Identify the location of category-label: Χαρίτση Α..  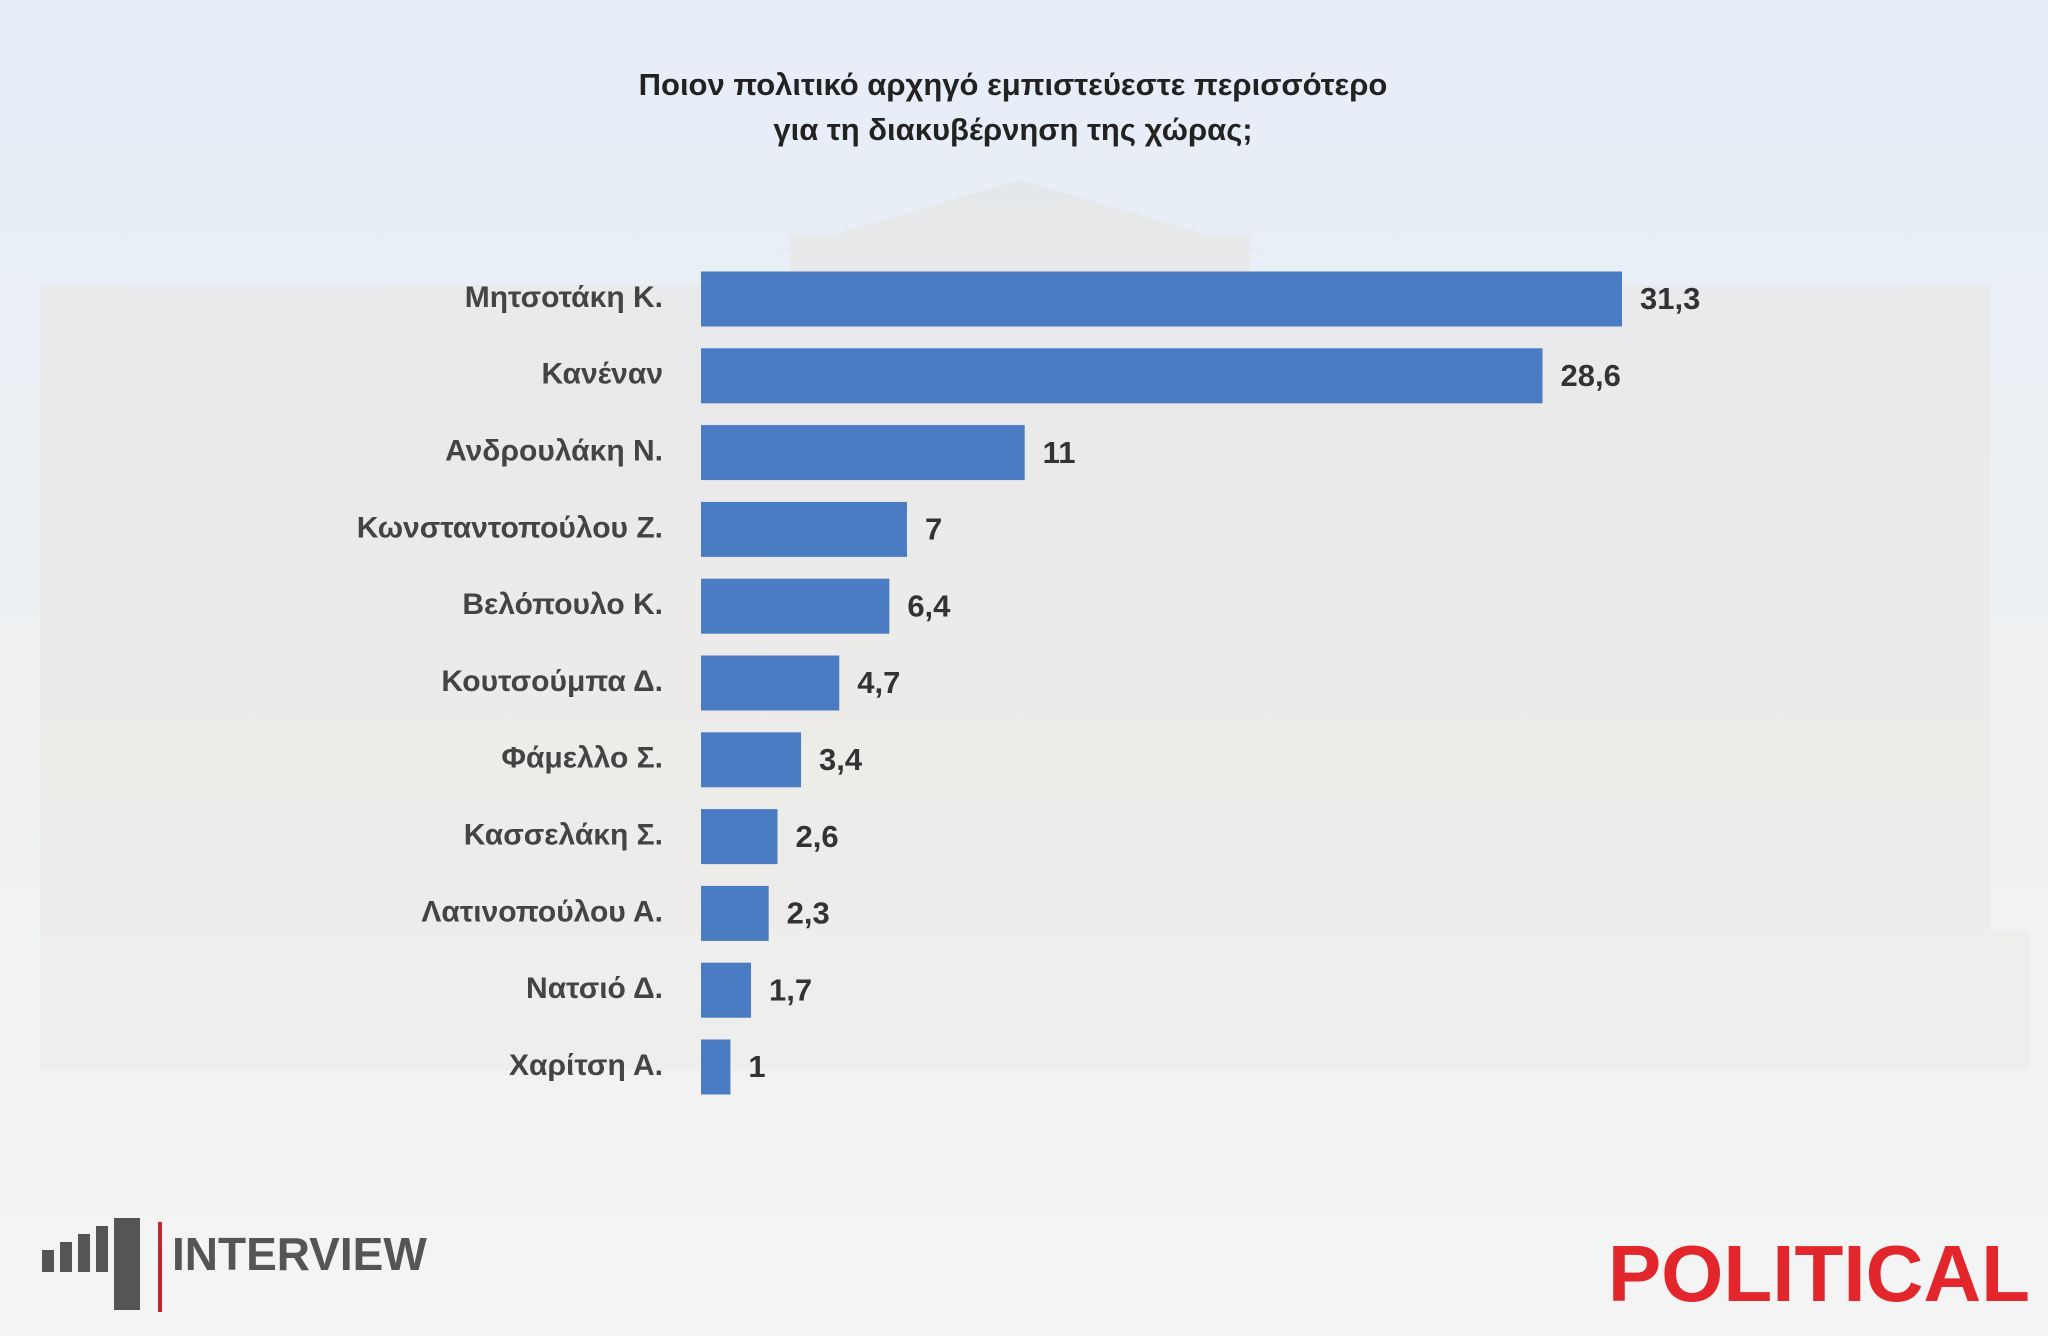
(586, 1065).